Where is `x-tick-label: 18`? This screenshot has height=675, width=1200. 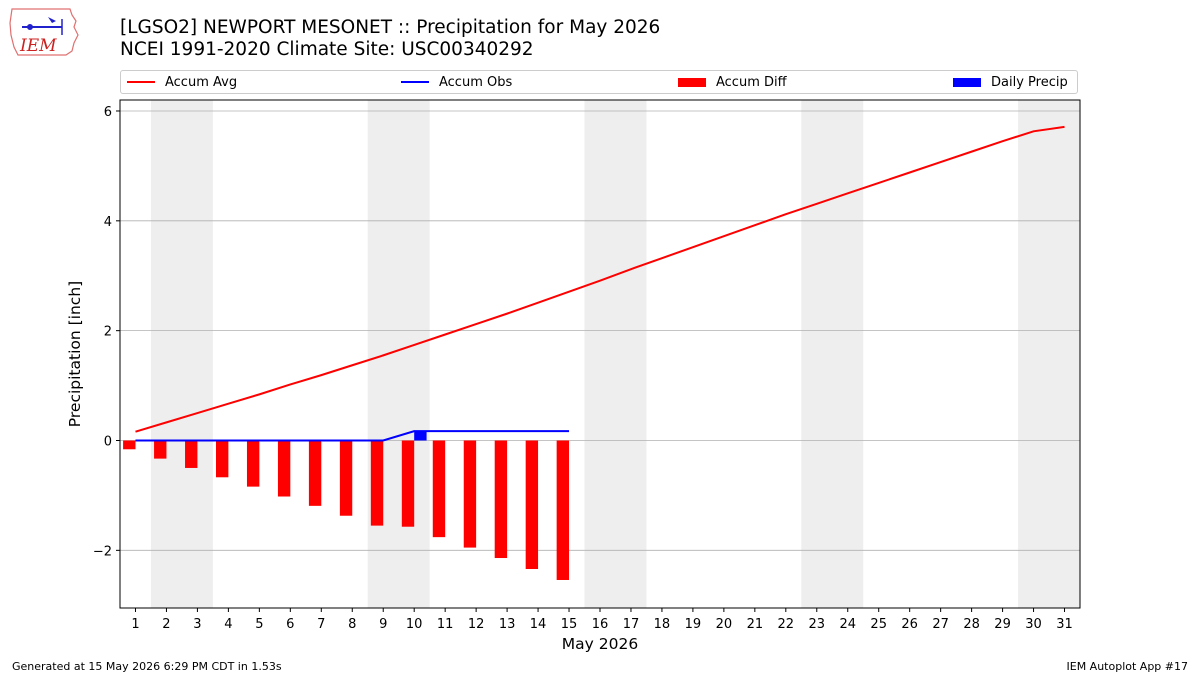
x-tick-label: 18 is located at coordinates (662, 624).